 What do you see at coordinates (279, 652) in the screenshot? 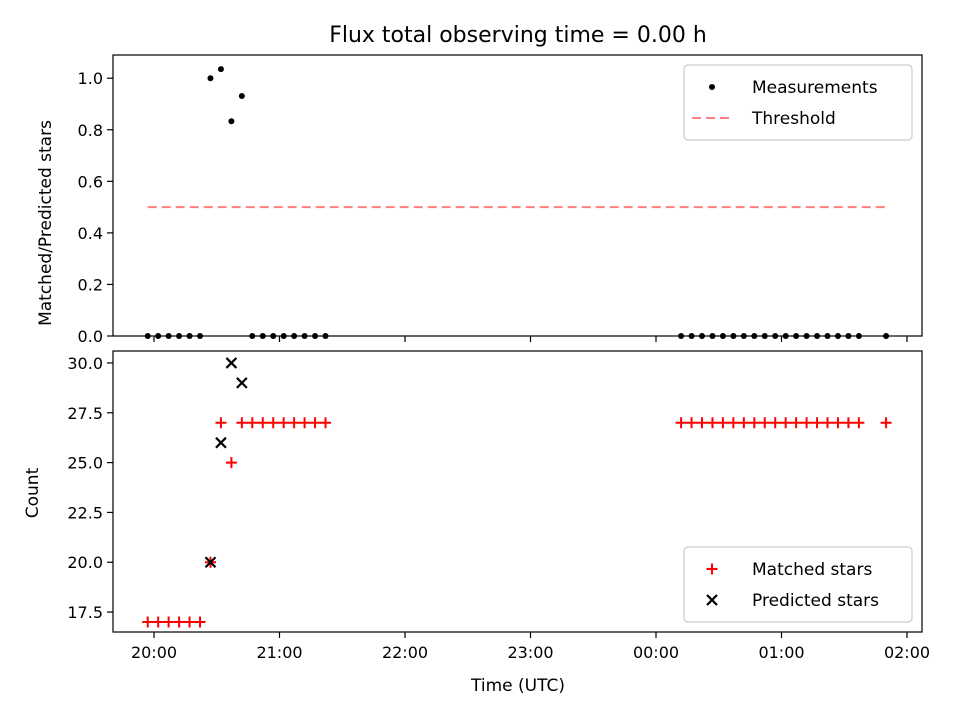
I see `xtick-label: 21:00` at bounding box center [279, 652].